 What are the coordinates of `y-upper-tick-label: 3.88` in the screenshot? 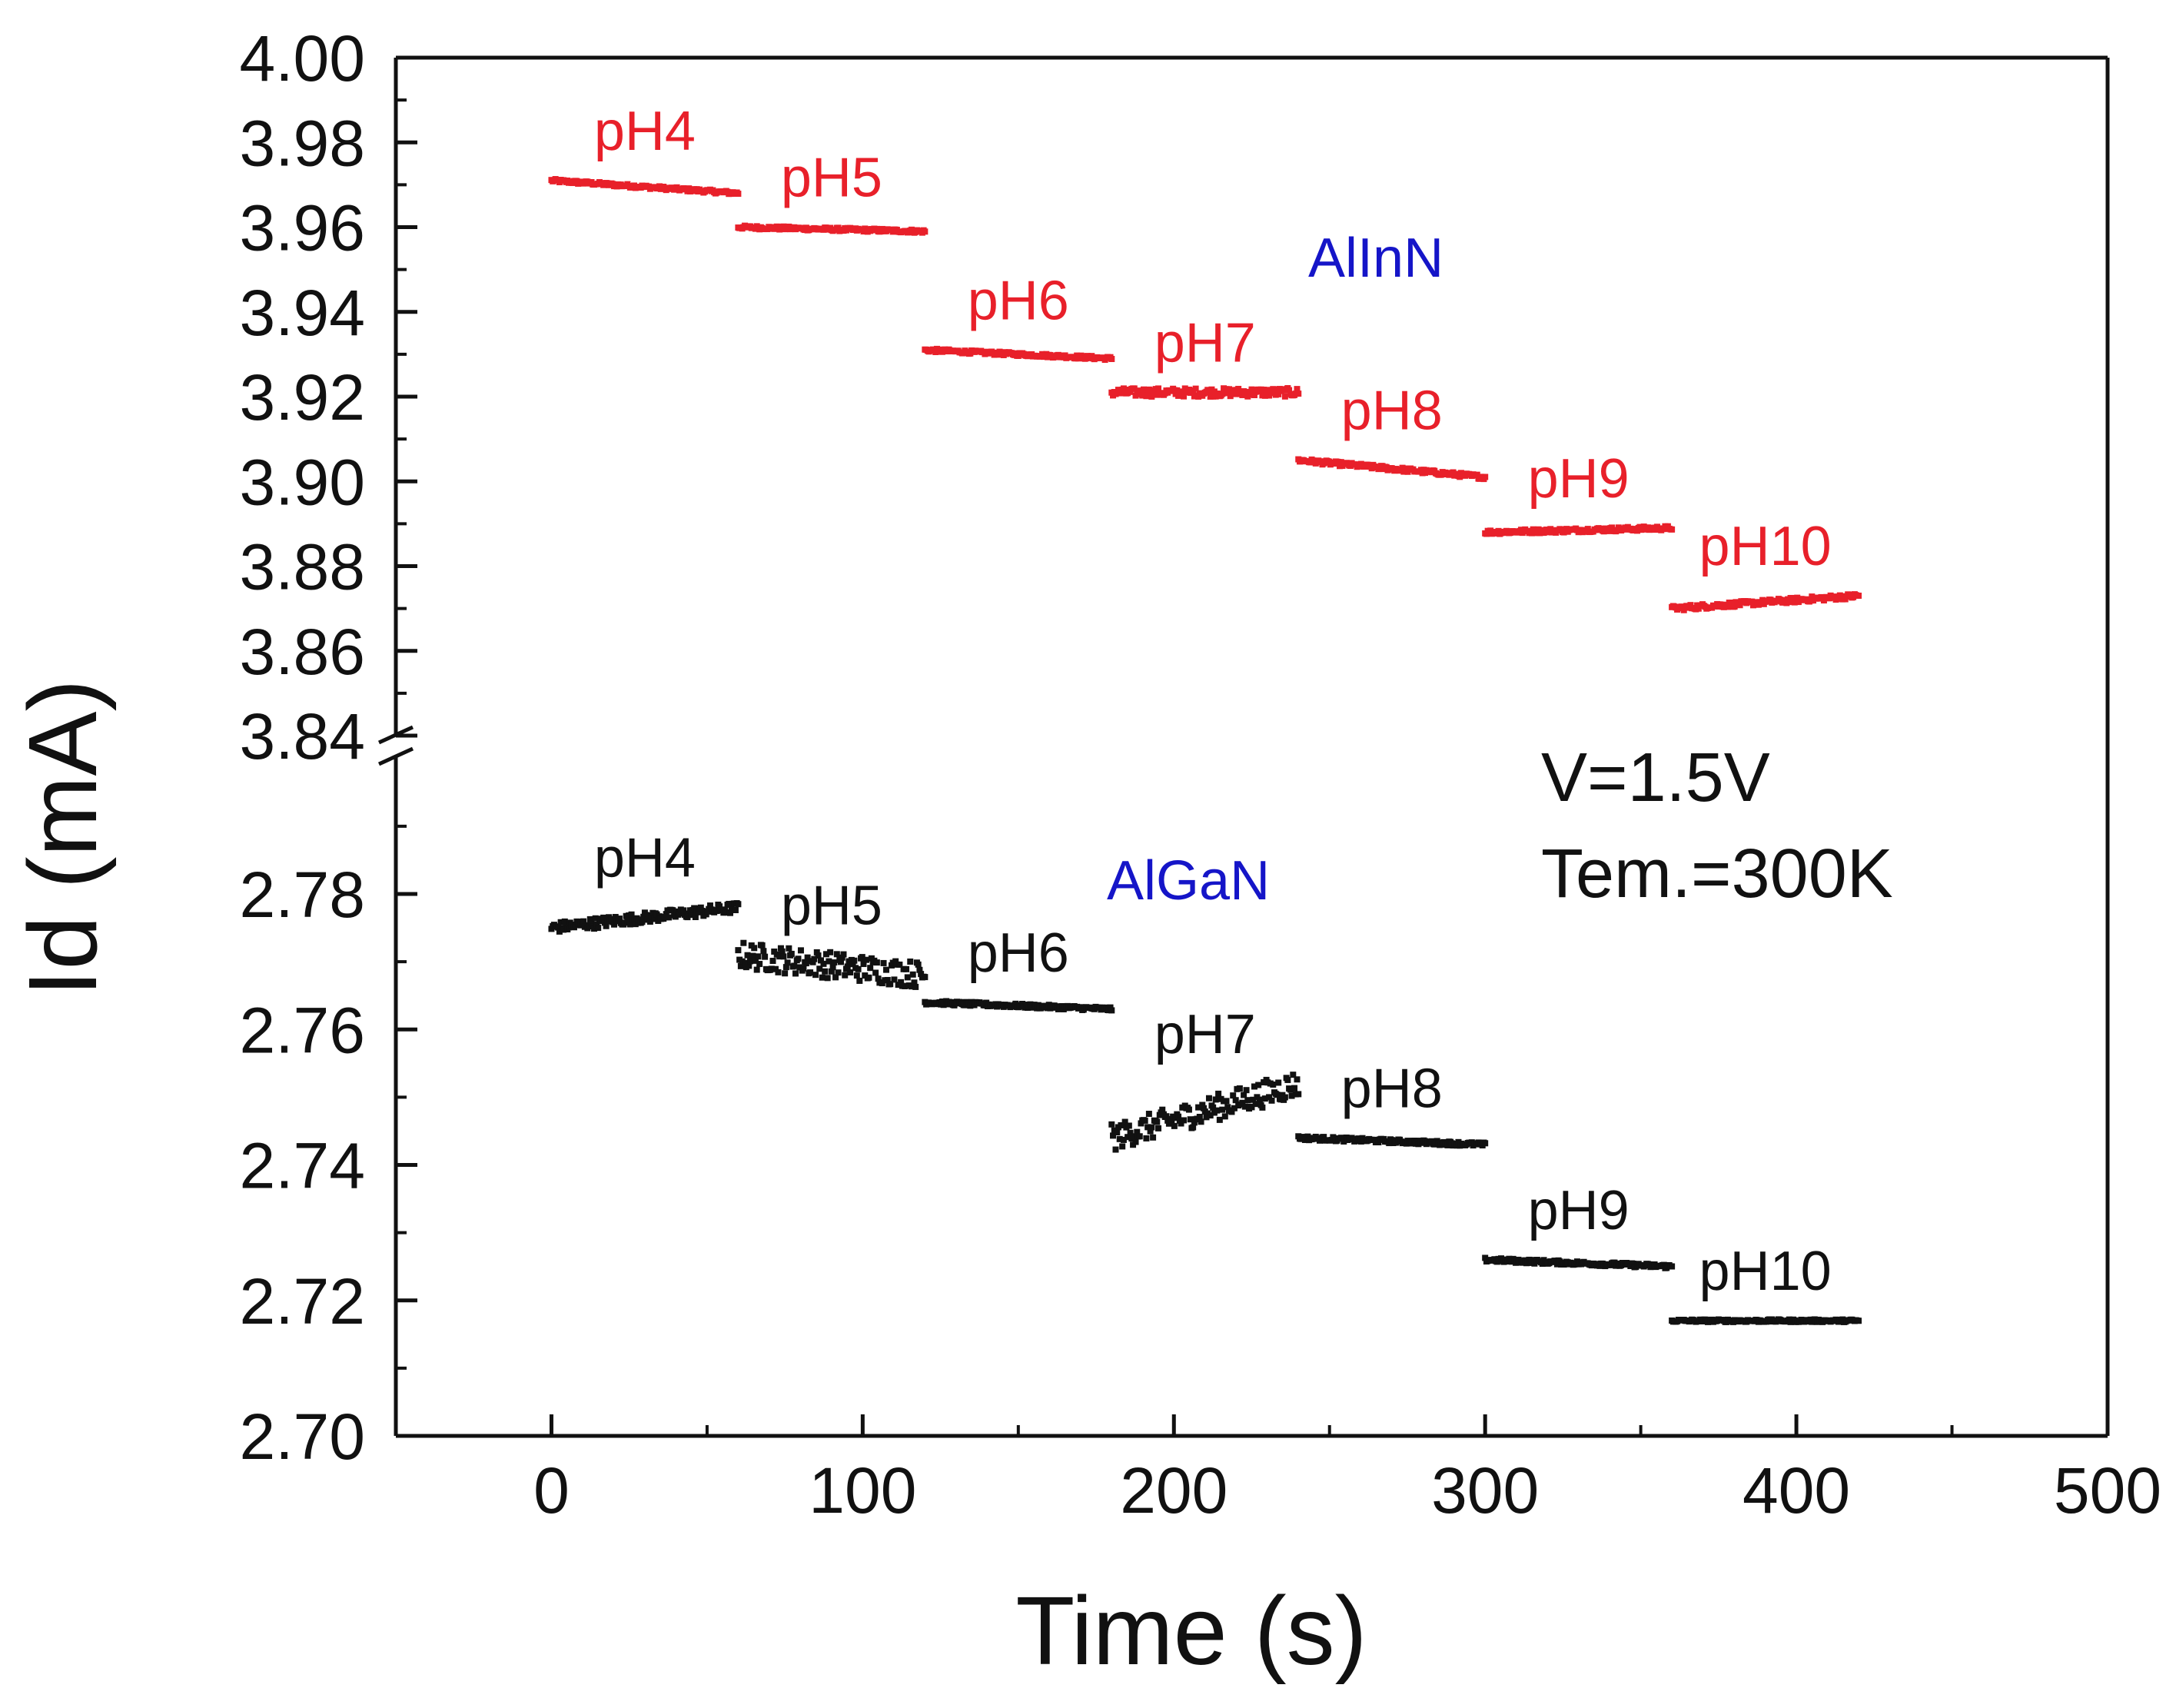 It's located at (303, 567).